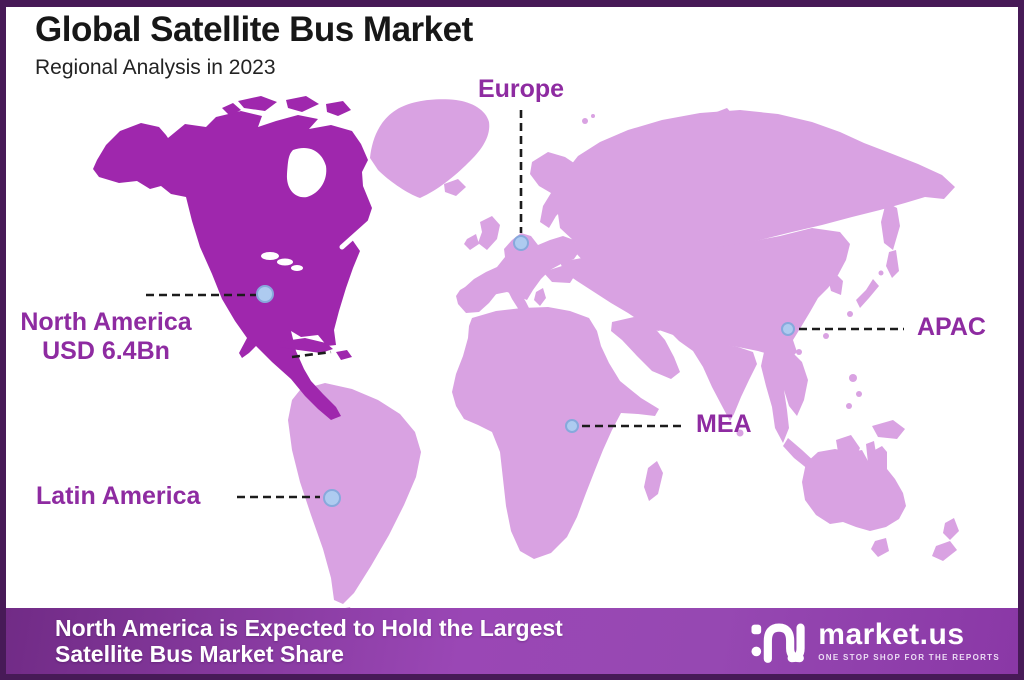 The width and height of the screenshot is (1024, 680). Describe the element at coordinates (944, 551) in the screenshot. I see `island-new-zealand-south` at that location.